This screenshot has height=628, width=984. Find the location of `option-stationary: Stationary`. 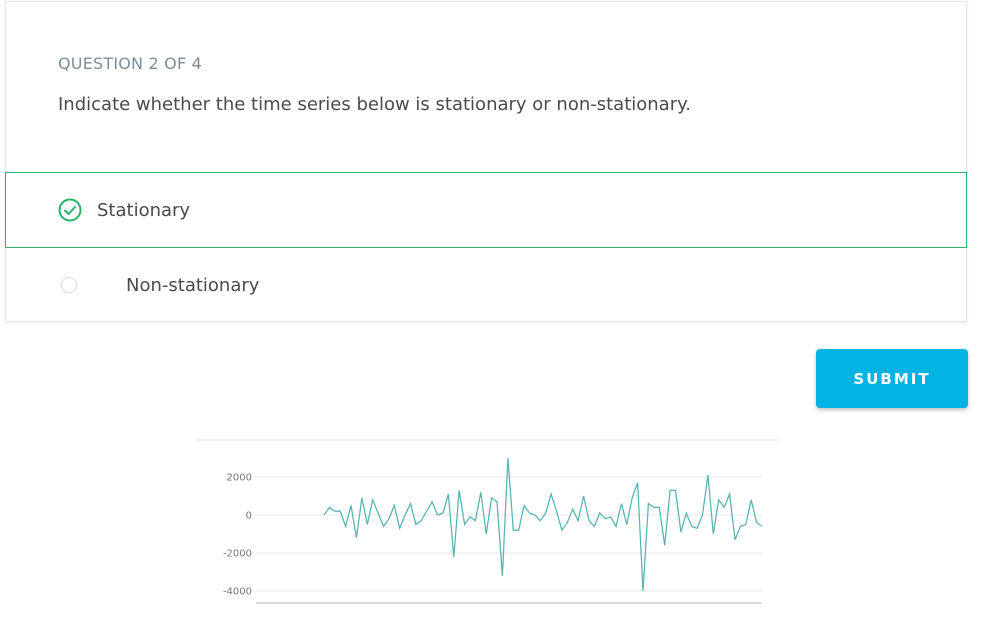

option-stationary: Stationary is located at coordinates (486, 210).